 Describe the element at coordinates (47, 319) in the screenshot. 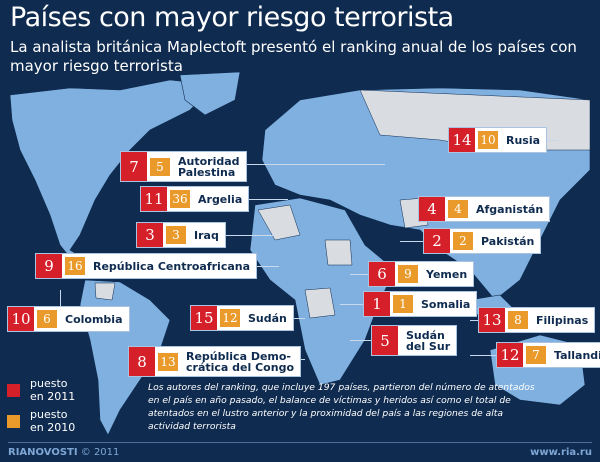

I see `rank-2010: 6` at that location.